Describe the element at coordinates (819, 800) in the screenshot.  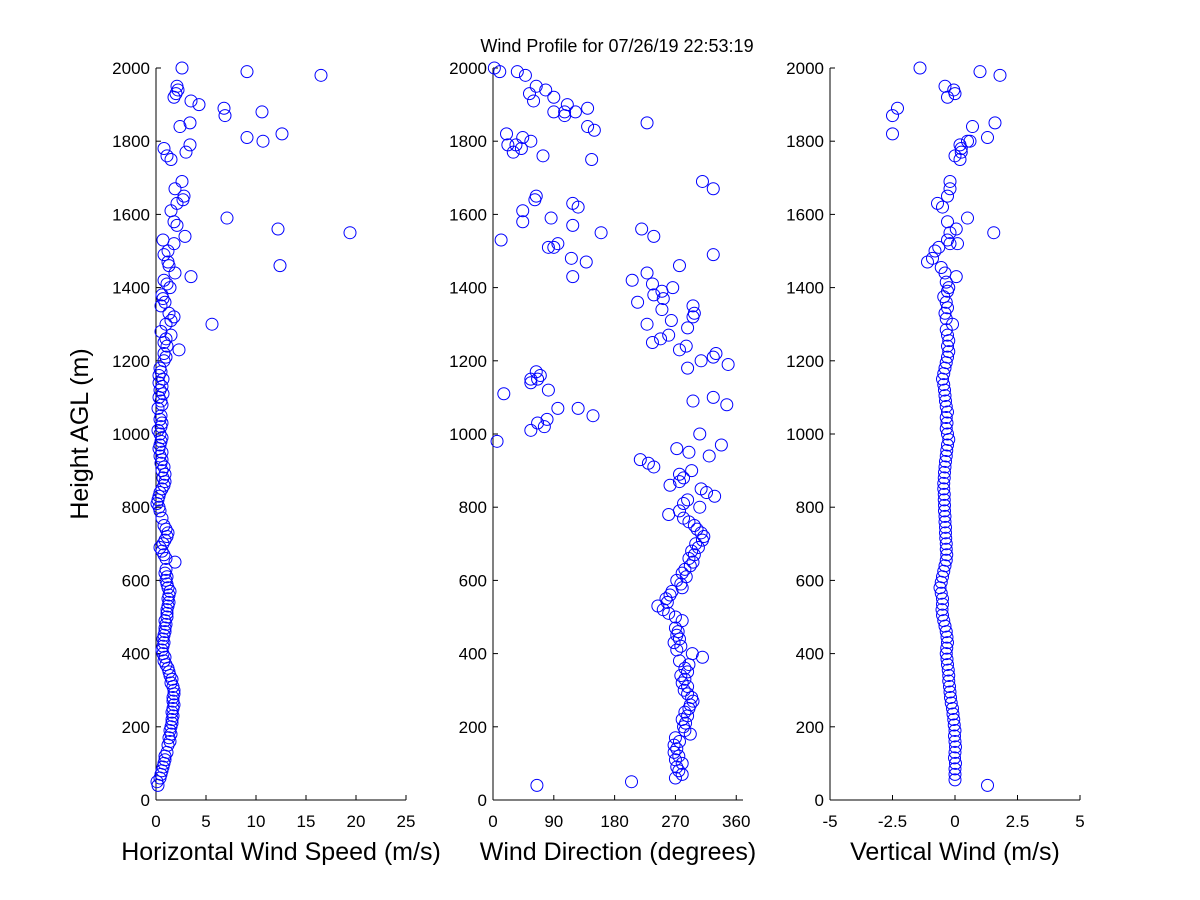
I see `y-tick-label: 0` at that location.